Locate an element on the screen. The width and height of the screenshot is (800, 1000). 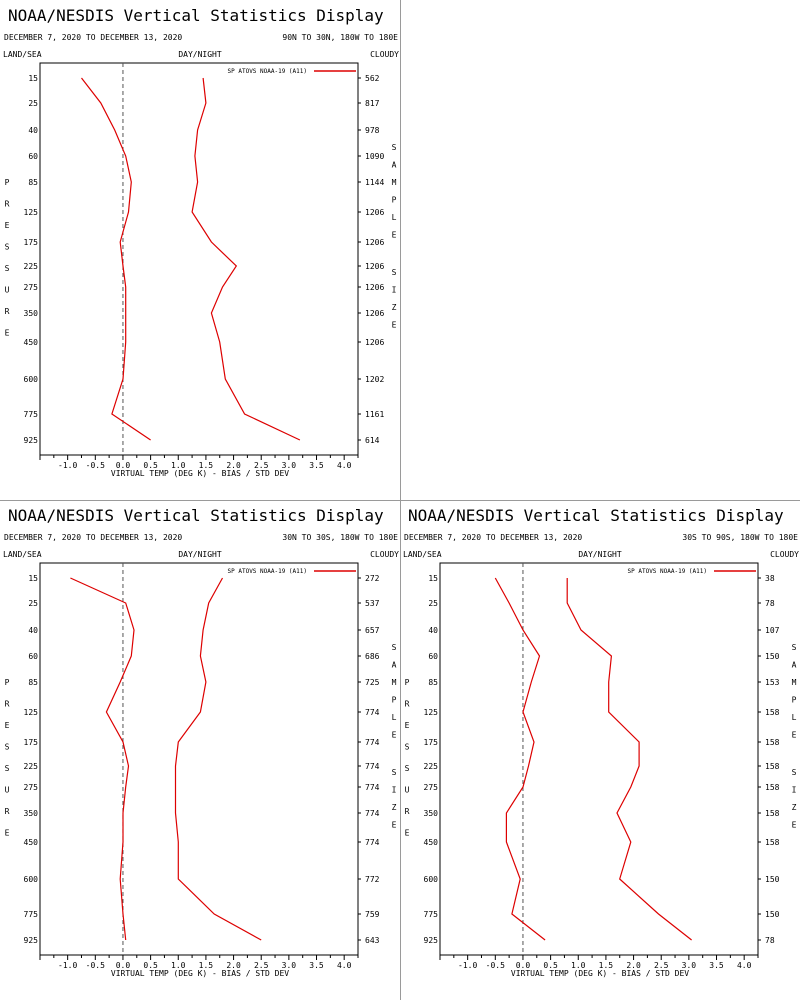
pressure-level-label: 275 is located at coordinates (431, 787).